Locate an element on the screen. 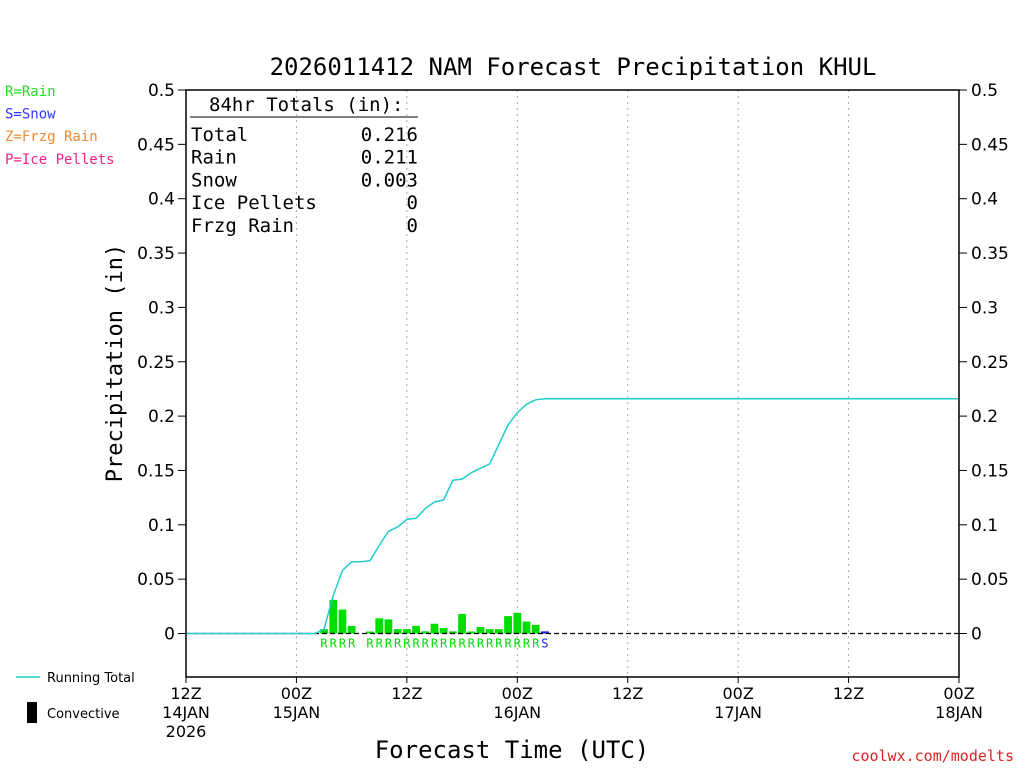  type-legend: R=Rain S=Snow Z=Frzg Rain P=Ice Pellets is located at coordinates (60, 126).